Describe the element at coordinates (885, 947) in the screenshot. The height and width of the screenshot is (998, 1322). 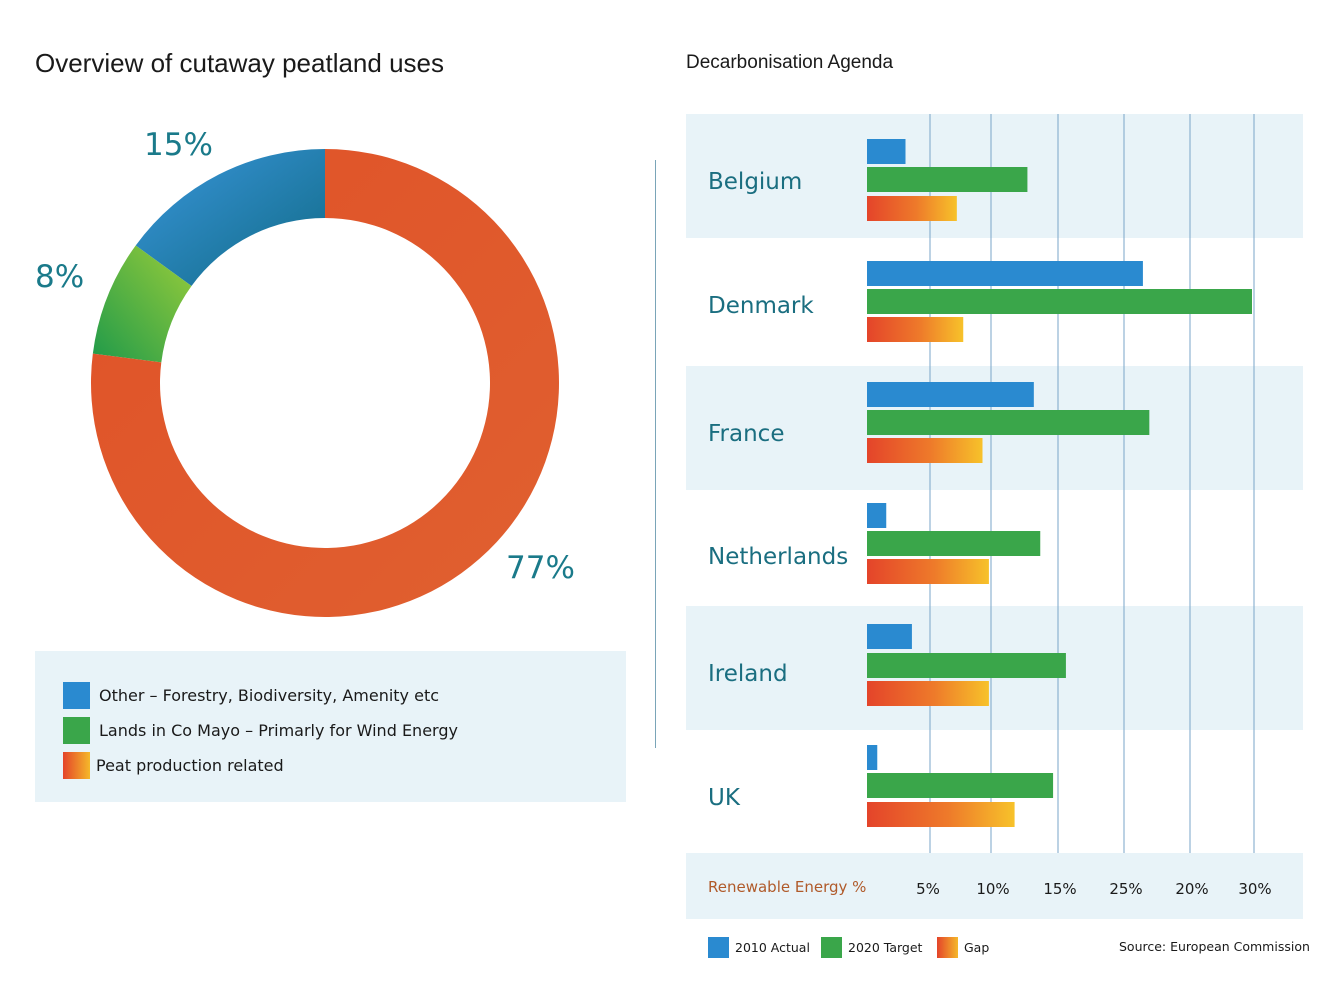
I see `legend-label: 2020 Target` at that location.